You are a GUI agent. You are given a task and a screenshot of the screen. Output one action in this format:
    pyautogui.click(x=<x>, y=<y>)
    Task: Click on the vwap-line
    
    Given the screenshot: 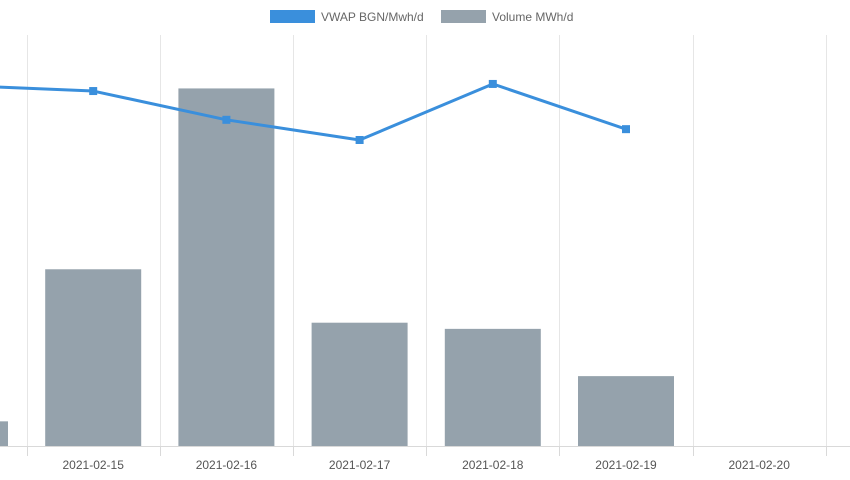 What is the action you would take?
    pyautogui.click(x=315, y=111)
    